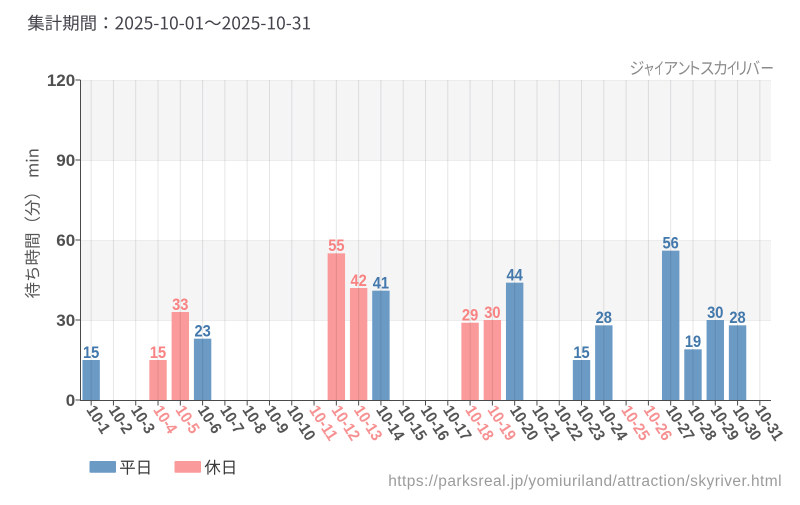  What do you see at coordinates (381, 282) in the screenshot?
I see `svg-text: 41` at bounding box center [381, 282].